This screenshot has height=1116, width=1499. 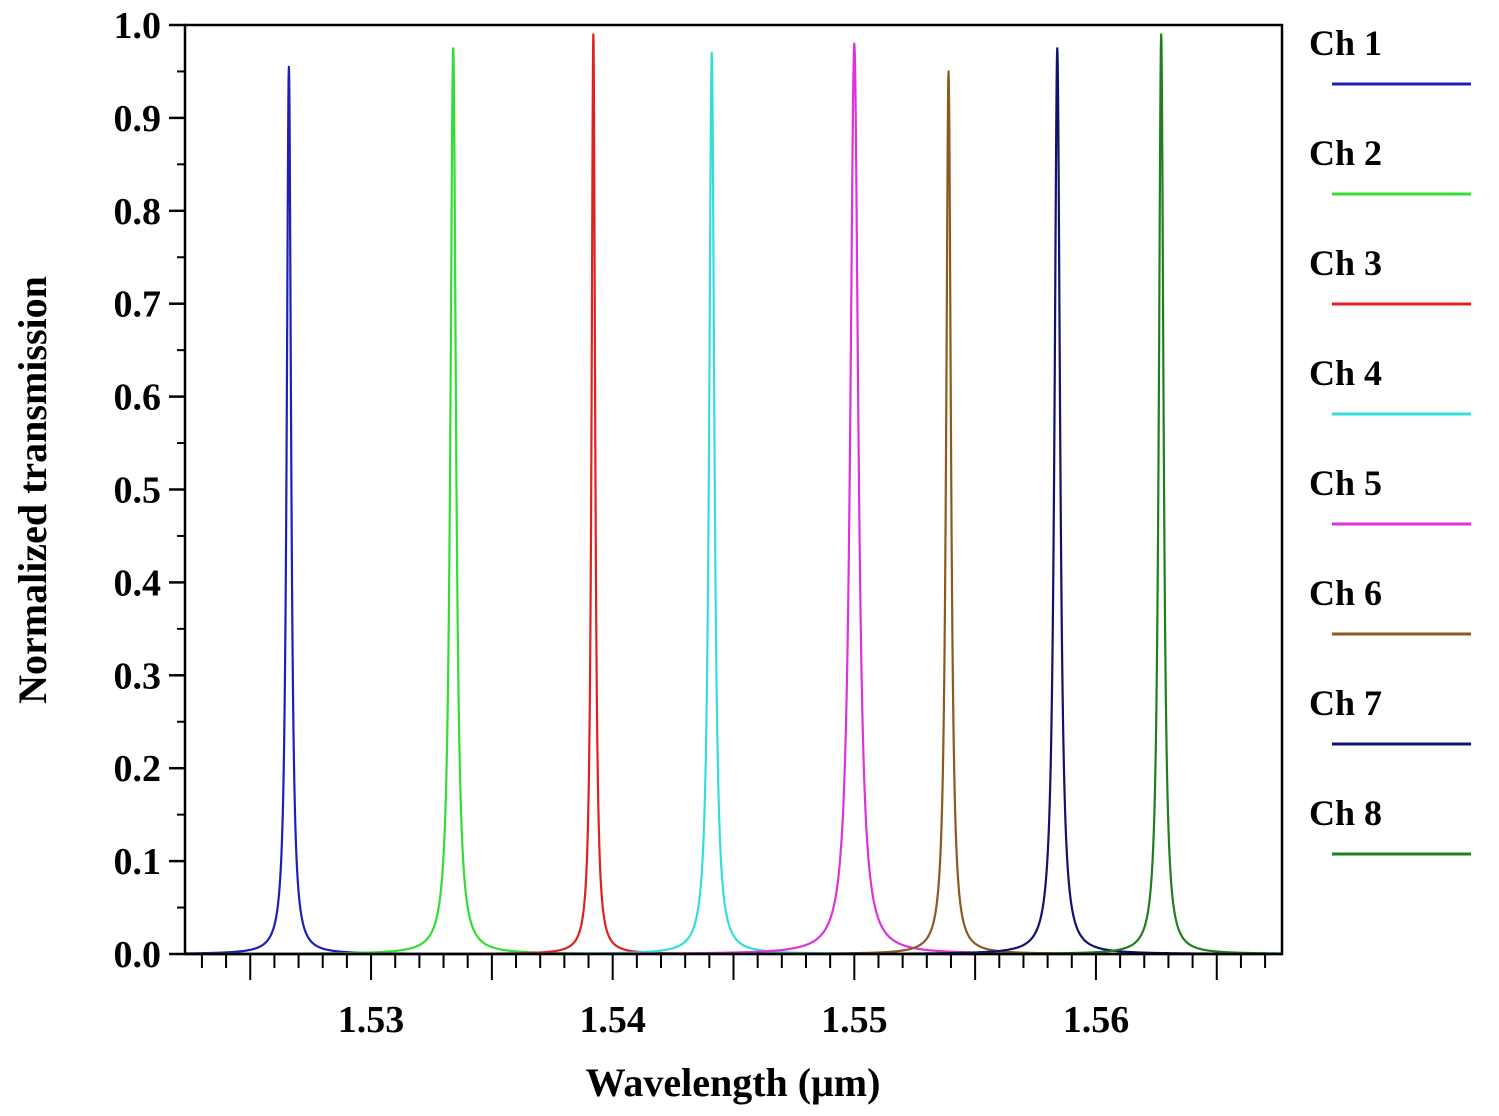 What do you see at coordinates (138, 398) in the screenshot?
I see `y-tick-label: 0.6` at bounding box center [138, 398].